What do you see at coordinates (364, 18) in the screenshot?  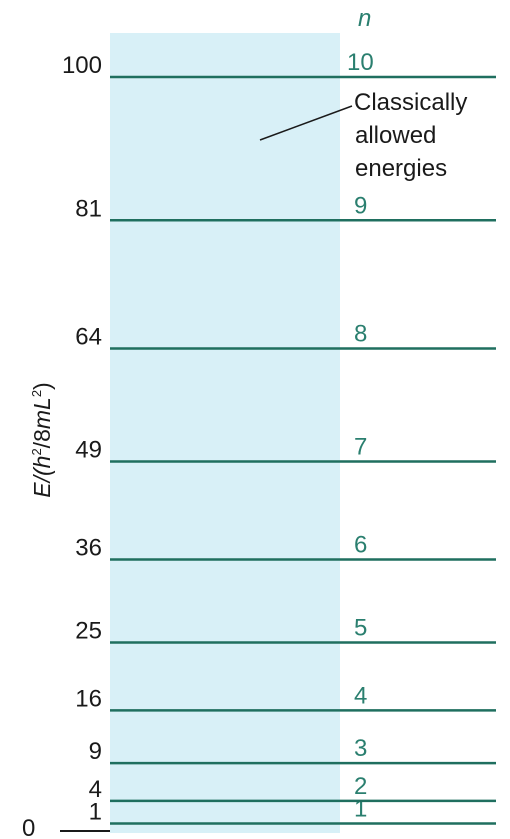 I see `quantum-number-header: n` at bounding box center [364, 18].